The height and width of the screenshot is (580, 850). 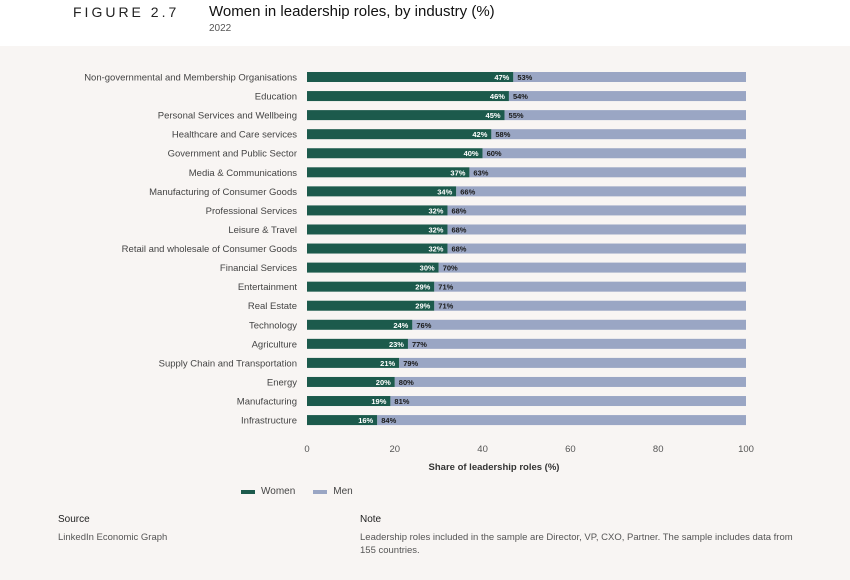 What do you see at coordinates (223, 192) in the screenshot?
I see `category-label: Manufacturing of Consumer Goods` at bounding box center [223, 192].